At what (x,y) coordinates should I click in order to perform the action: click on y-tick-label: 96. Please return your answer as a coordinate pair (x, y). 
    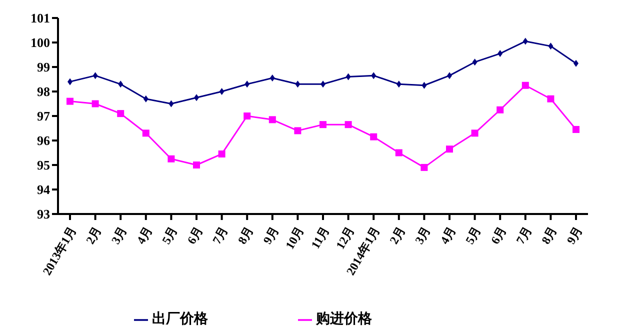
    Looking at the image, I should click on (43, 140).